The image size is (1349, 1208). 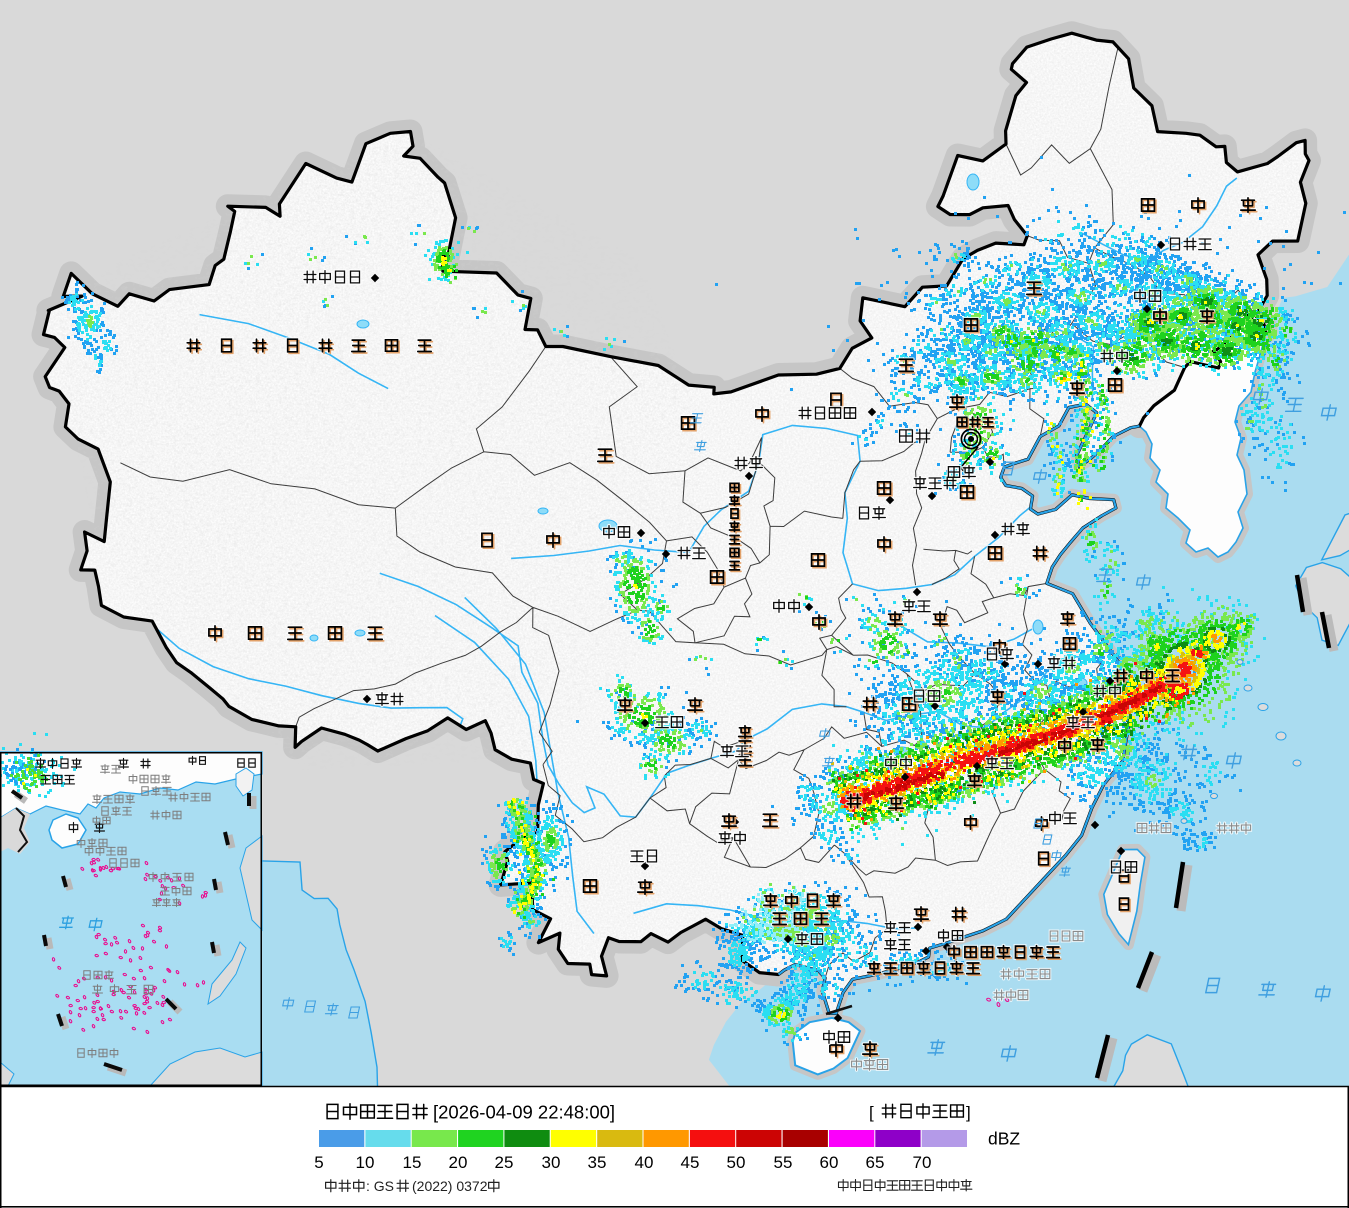 I want to click on svg-text: 45, so click(x=690, y=1162).